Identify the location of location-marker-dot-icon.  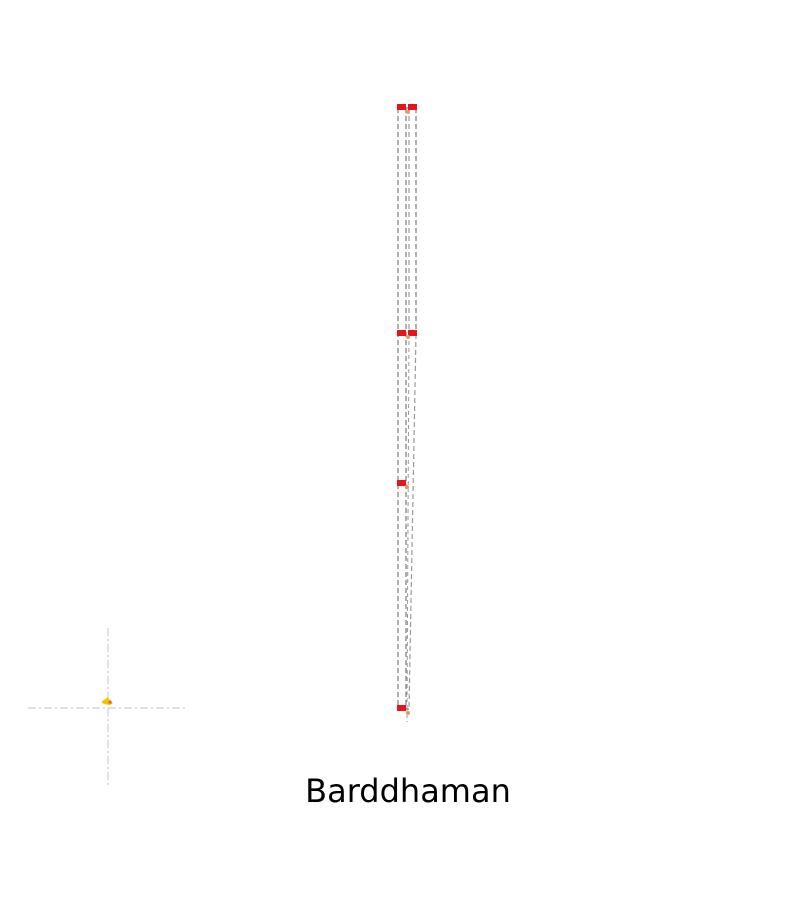
(110, 702).